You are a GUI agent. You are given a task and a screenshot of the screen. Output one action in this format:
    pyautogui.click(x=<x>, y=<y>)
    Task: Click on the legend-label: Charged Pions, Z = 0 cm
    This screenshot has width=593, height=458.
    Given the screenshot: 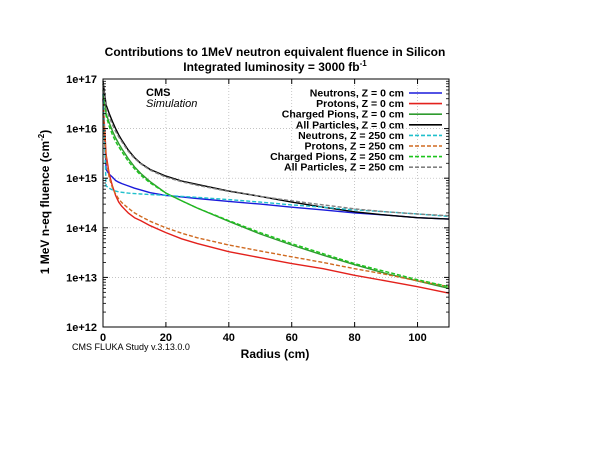 What is the action you would take?
    pyautogui.click(x=343, y=115)
    